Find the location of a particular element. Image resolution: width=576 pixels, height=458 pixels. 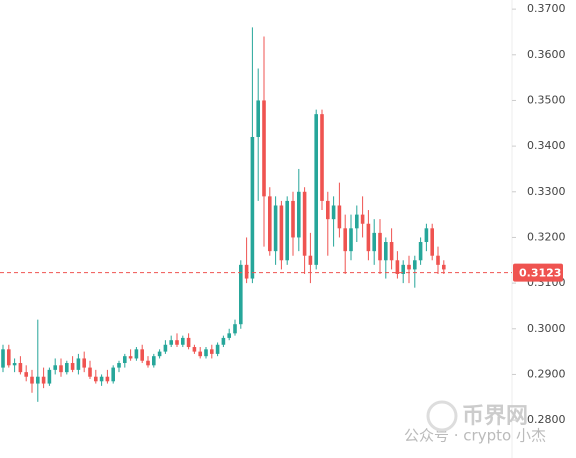

watermark: 公众号 · crypto 小杰 is located at coordinates (475, 436).